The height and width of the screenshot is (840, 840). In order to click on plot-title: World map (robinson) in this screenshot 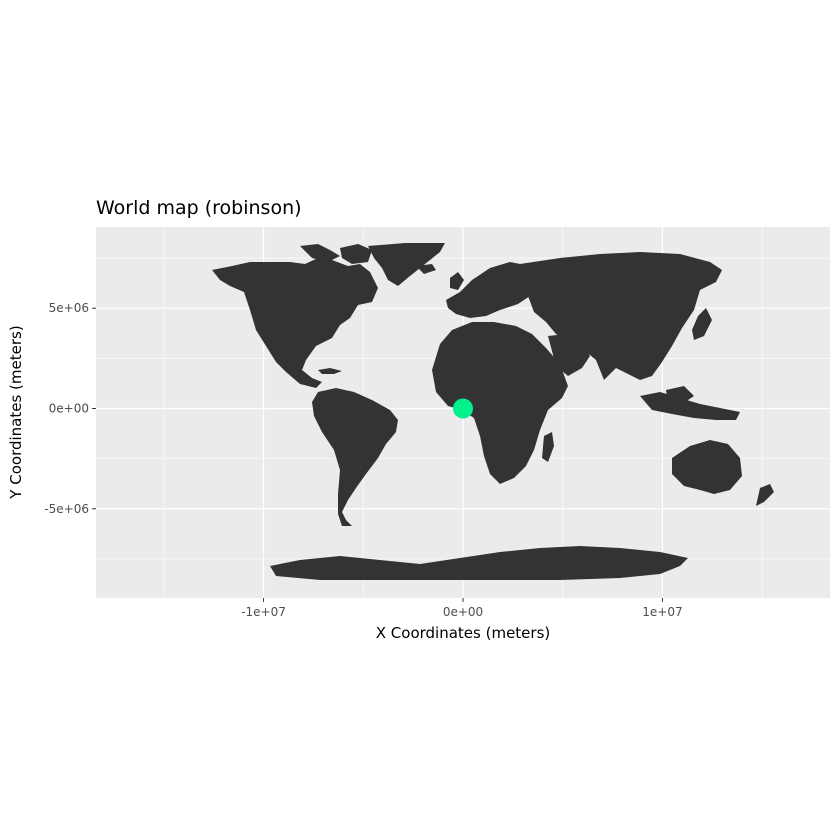, I will do `click(199, 208)`.